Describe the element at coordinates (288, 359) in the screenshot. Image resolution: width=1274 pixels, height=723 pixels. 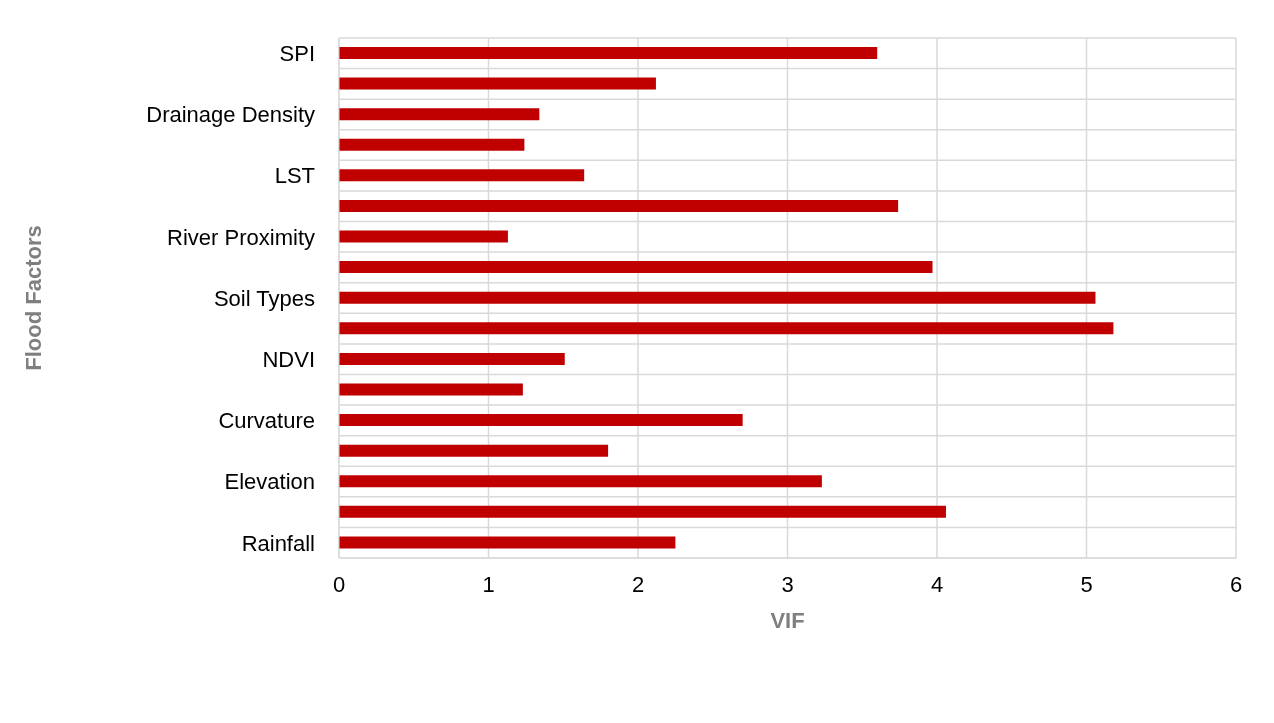
I see `y-tick-label: NDVI` at that location.